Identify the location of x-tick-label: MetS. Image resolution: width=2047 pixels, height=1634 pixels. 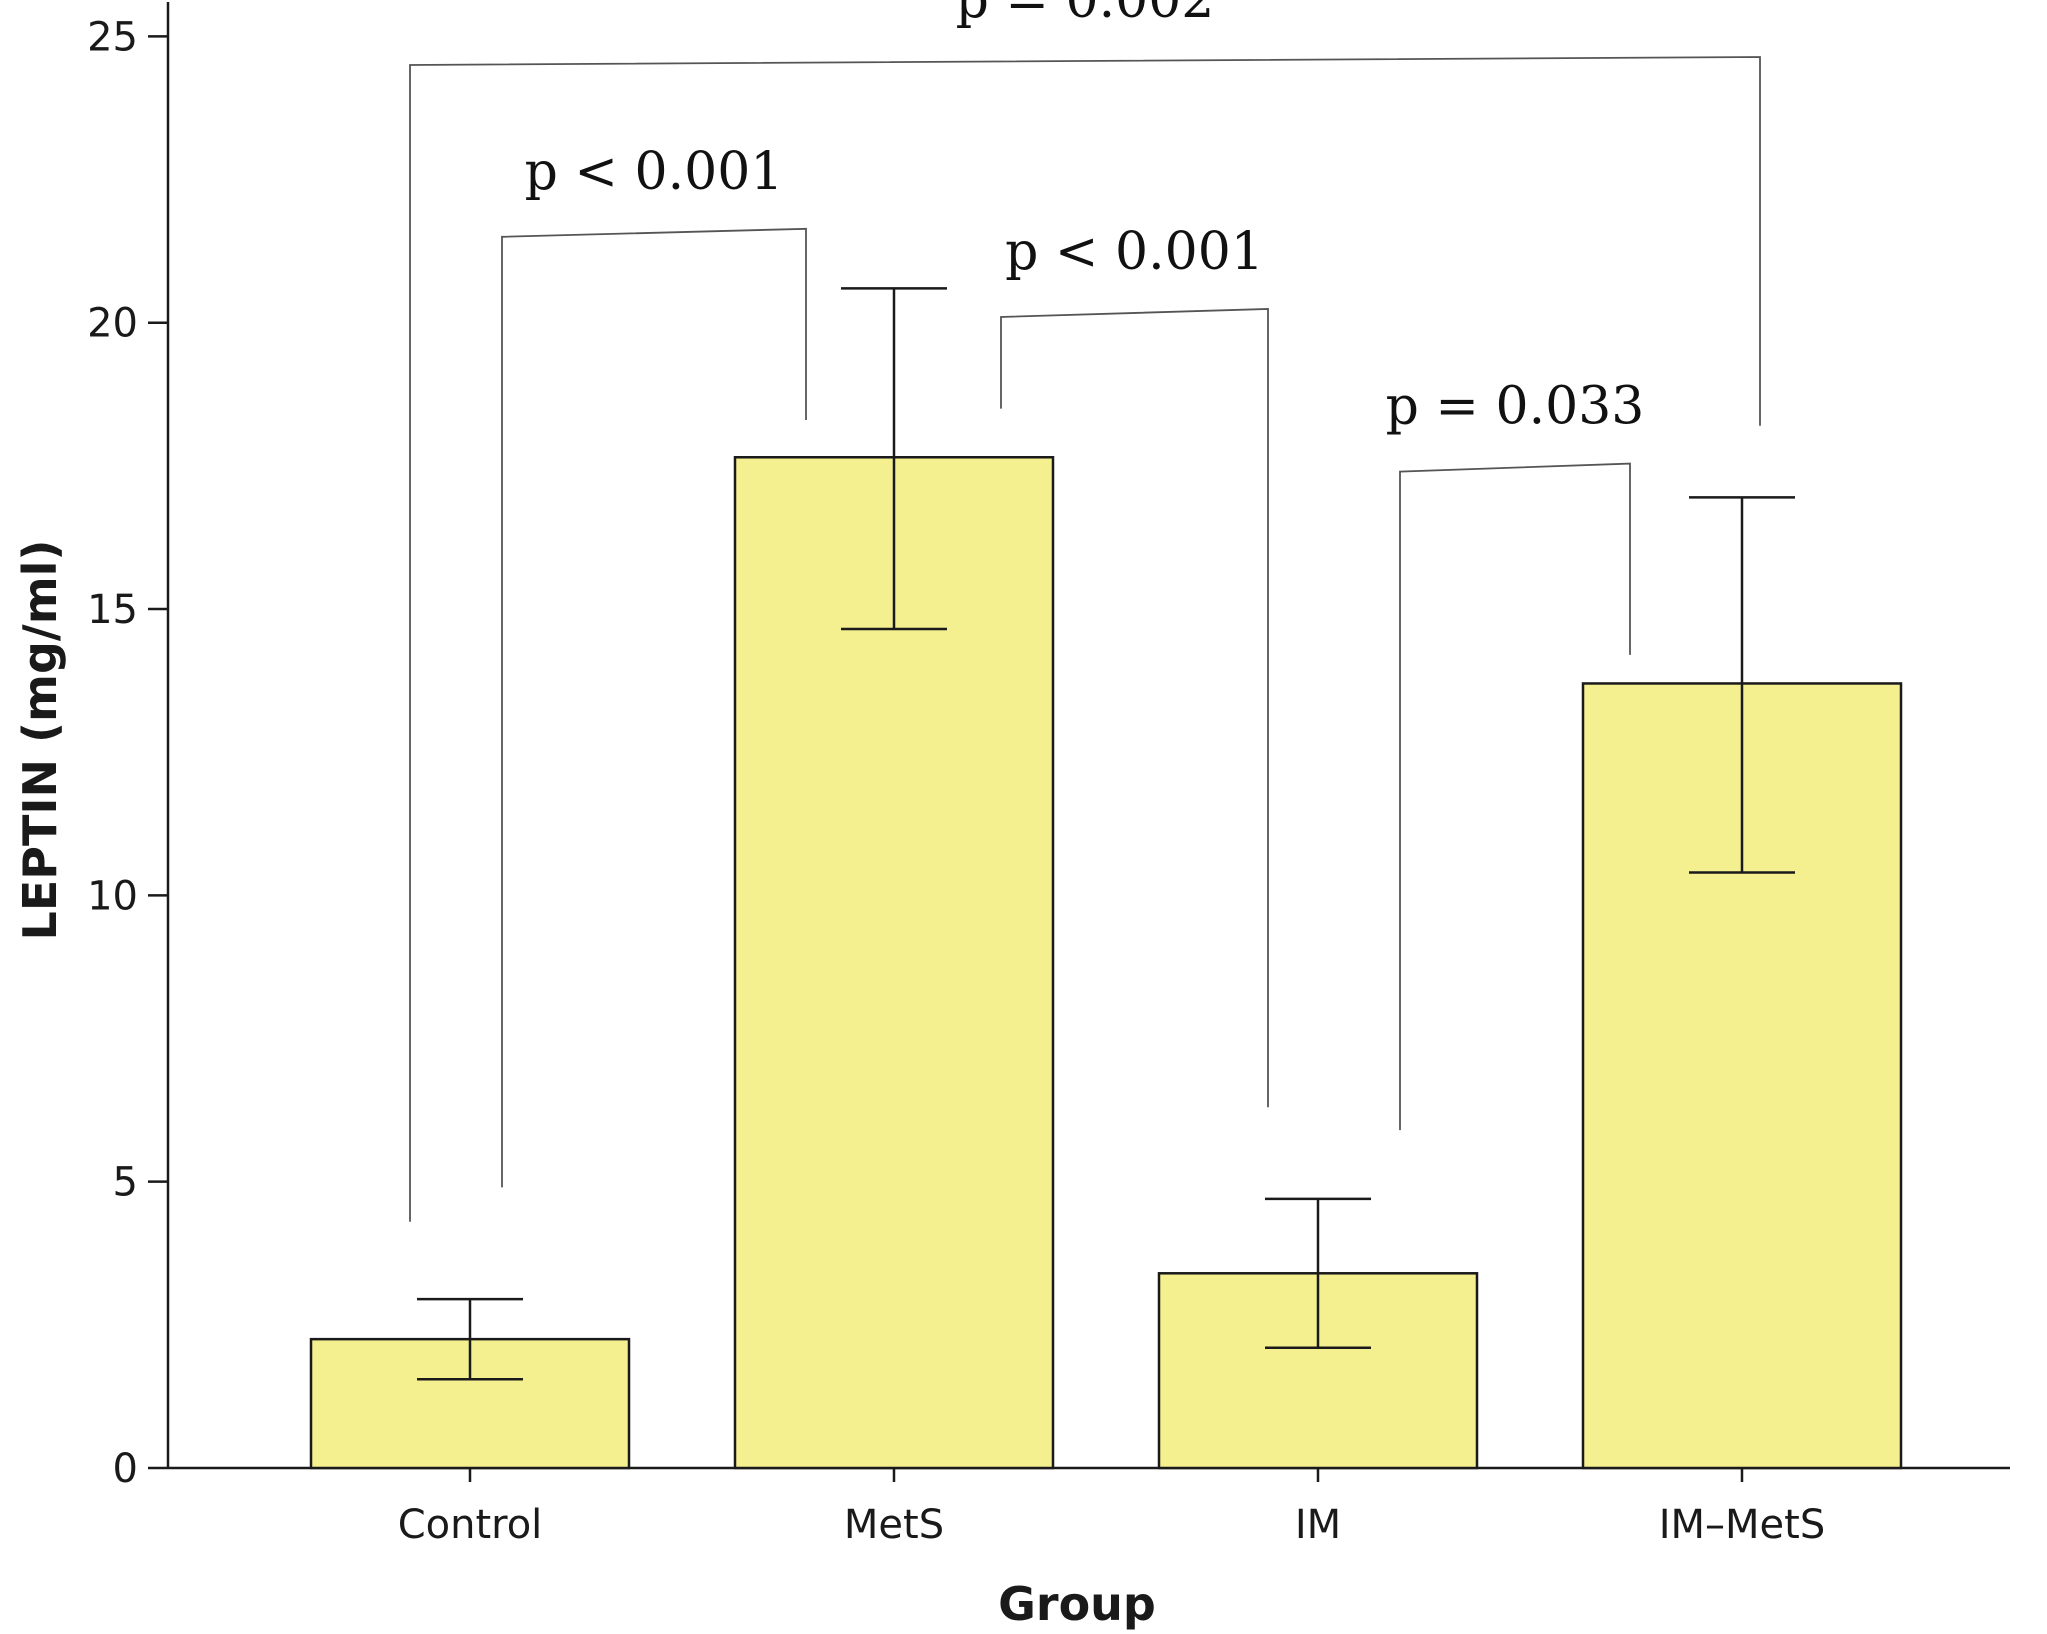
(894, 1525).